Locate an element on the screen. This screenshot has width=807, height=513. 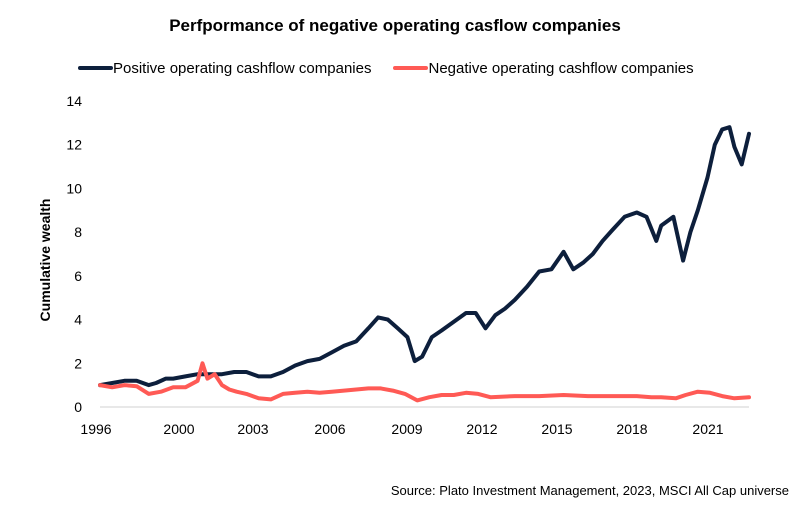
y-tick-label: 12 is located at coordinates (74, 145).